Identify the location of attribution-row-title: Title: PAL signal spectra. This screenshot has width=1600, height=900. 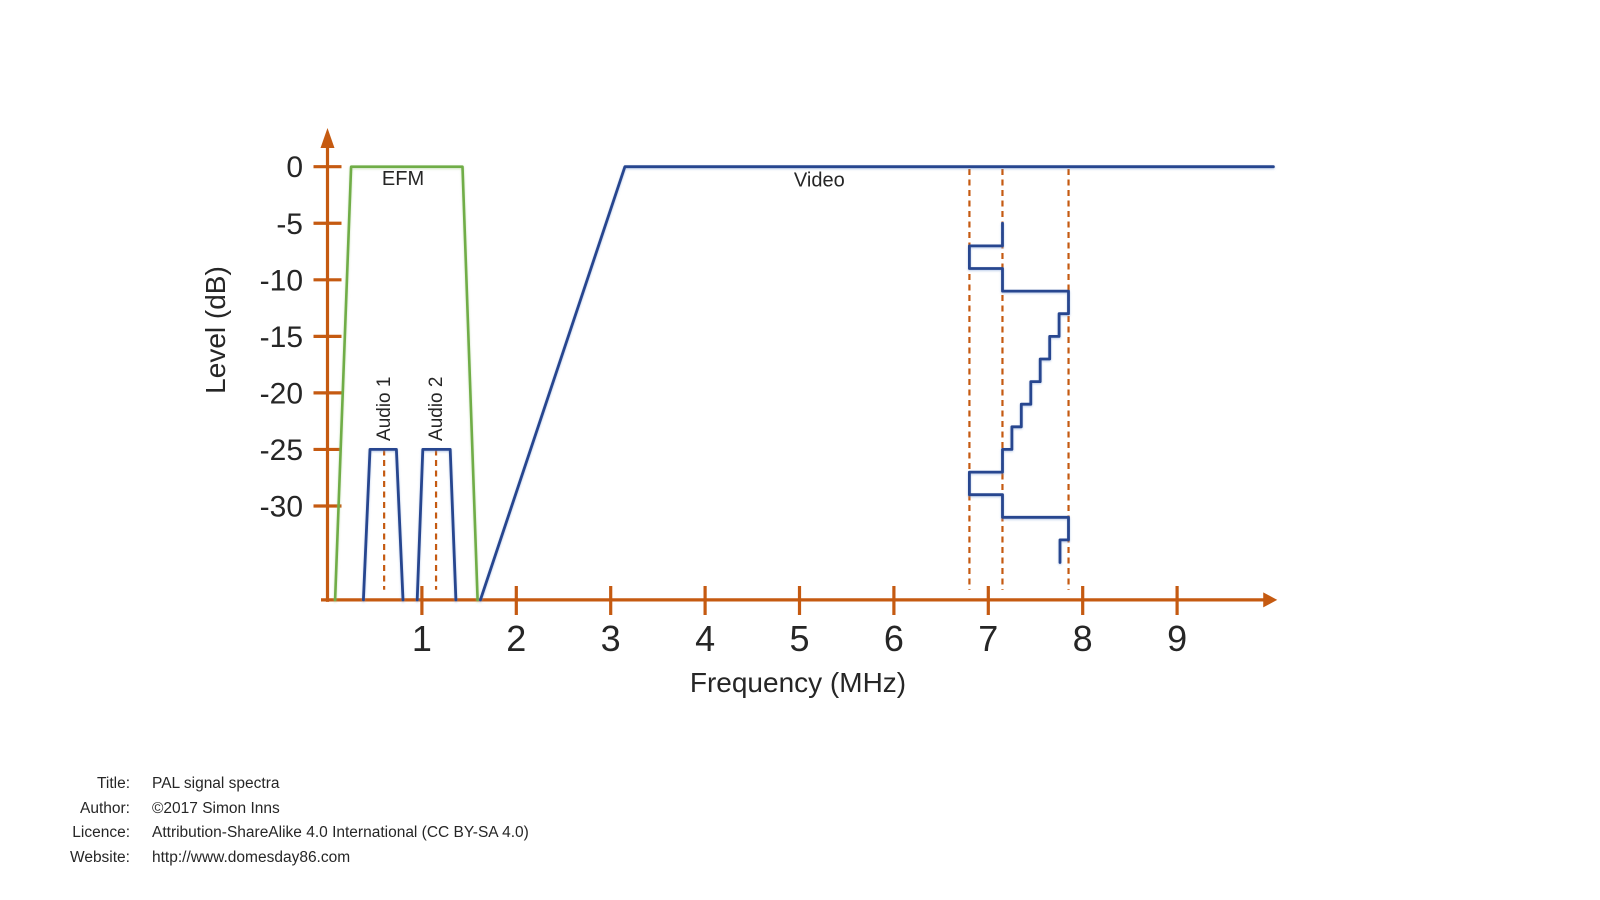
(264, 784).